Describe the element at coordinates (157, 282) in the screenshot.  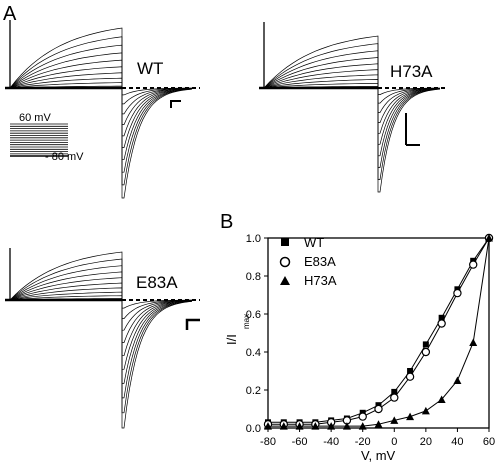
I see `trace-label-e83a: E83A` at that location.